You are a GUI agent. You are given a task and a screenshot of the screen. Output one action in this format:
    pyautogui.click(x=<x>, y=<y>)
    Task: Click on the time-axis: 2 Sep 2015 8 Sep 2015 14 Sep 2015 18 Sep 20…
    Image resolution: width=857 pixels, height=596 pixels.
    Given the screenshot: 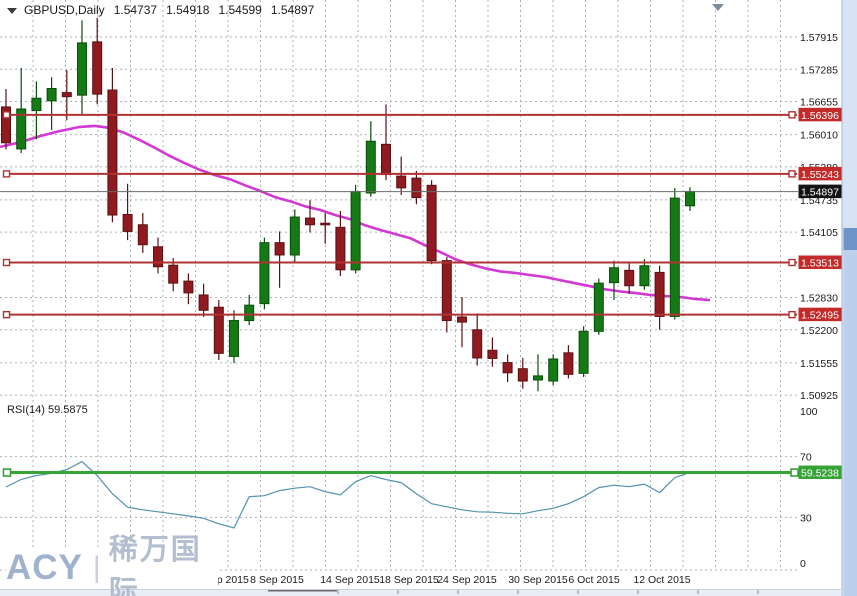 What is the action you would take?
    pyautogui.click(x=443, y=580)
    